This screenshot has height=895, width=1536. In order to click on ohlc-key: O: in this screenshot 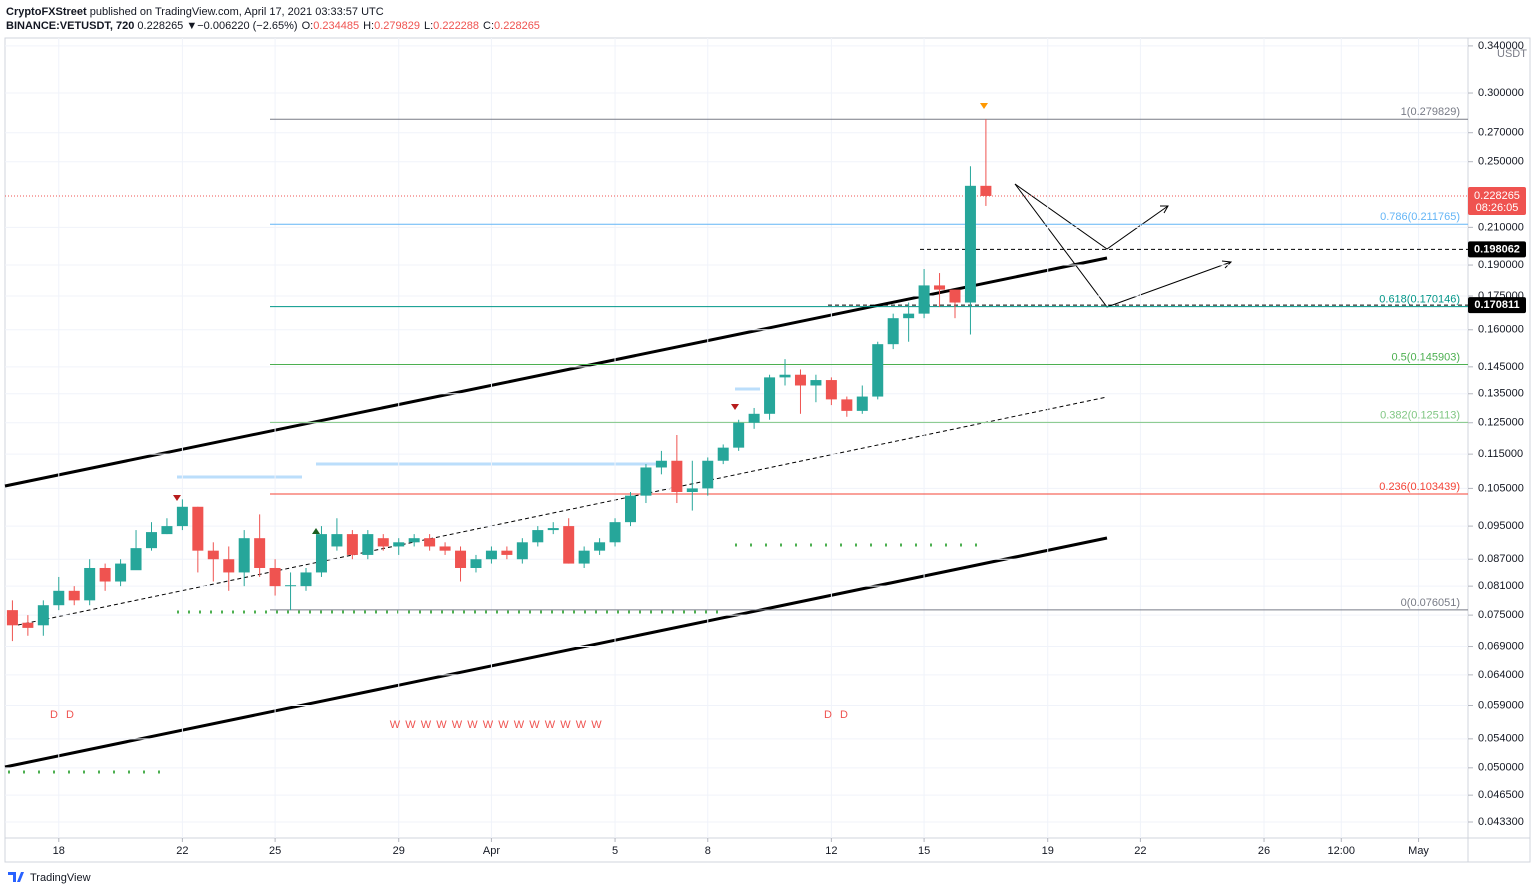, I will do `click(308, 26)`.